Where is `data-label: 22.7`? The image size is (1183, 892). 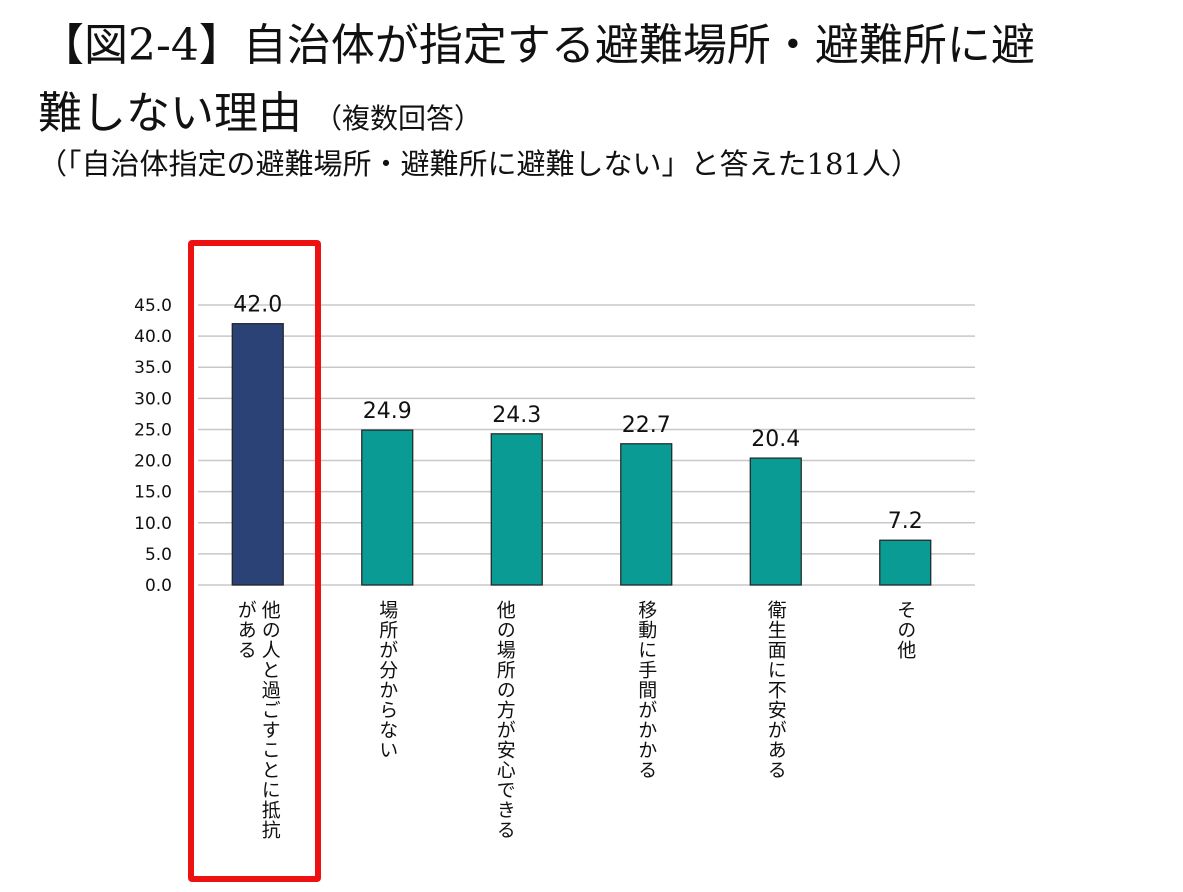
data-label: 22.7 is located at coordinates (646, 425).